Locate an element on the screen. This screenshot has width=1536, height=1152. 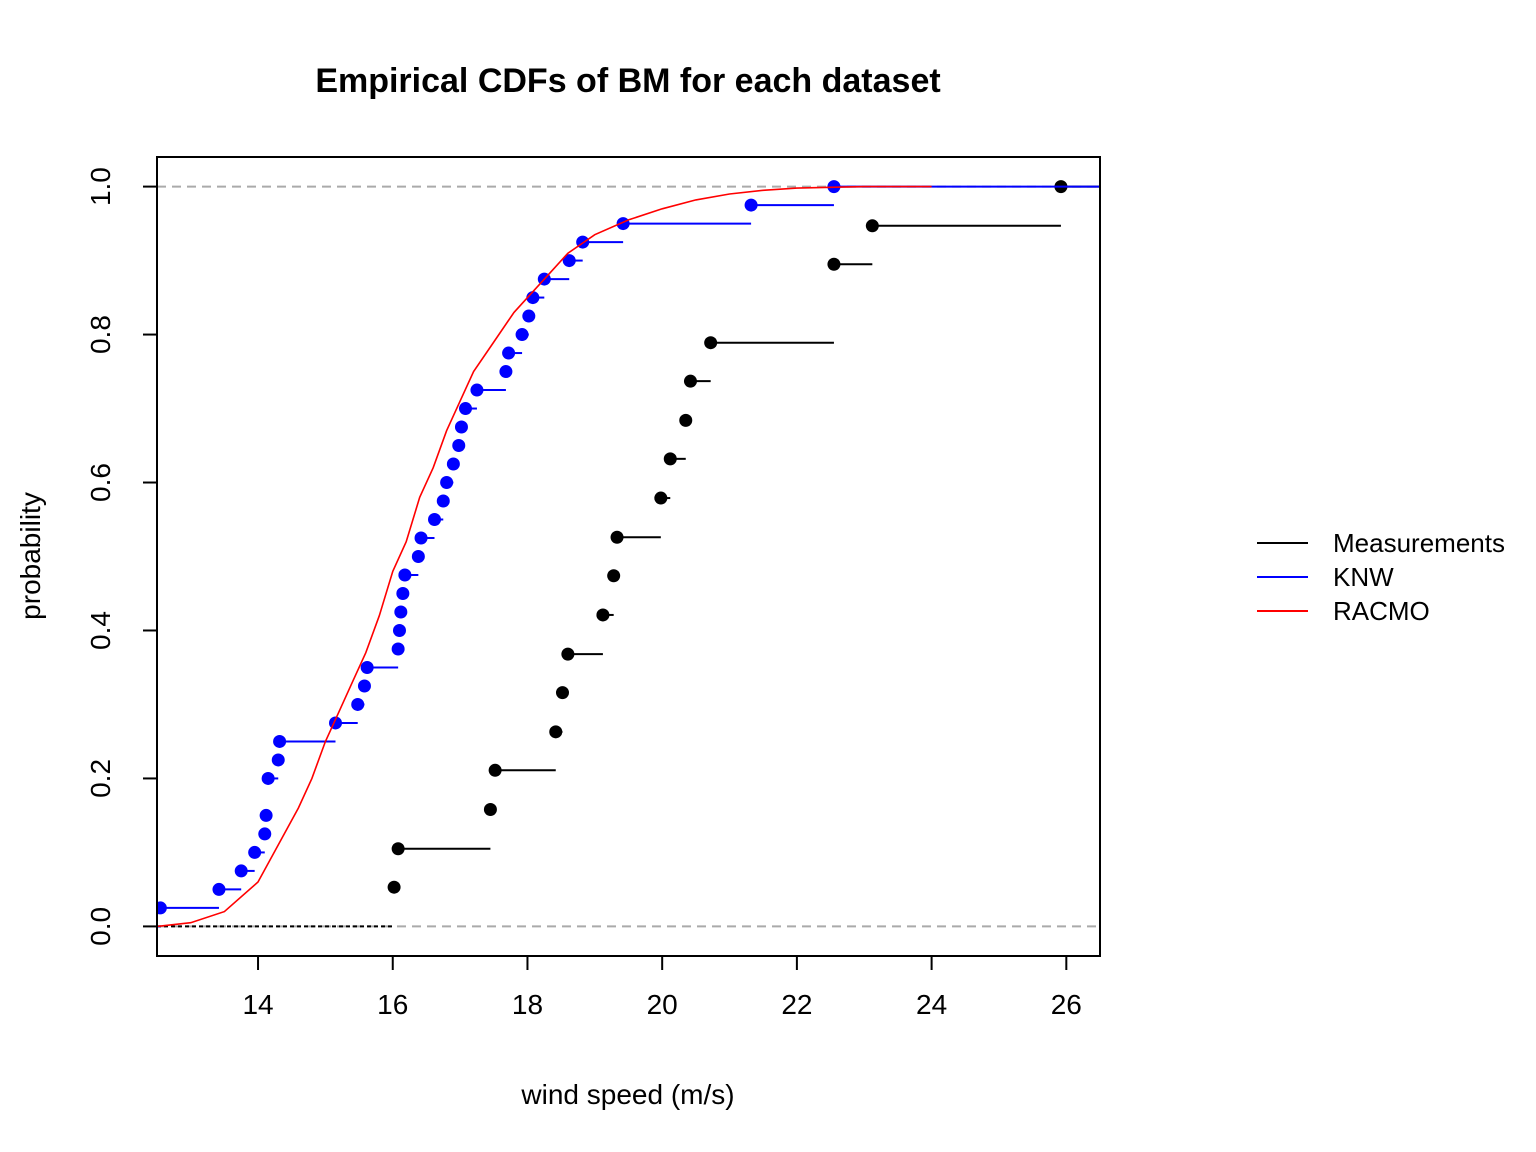
chart-title: Empirical CDFs of BM for each dataset is located at coordinates (627, 81).